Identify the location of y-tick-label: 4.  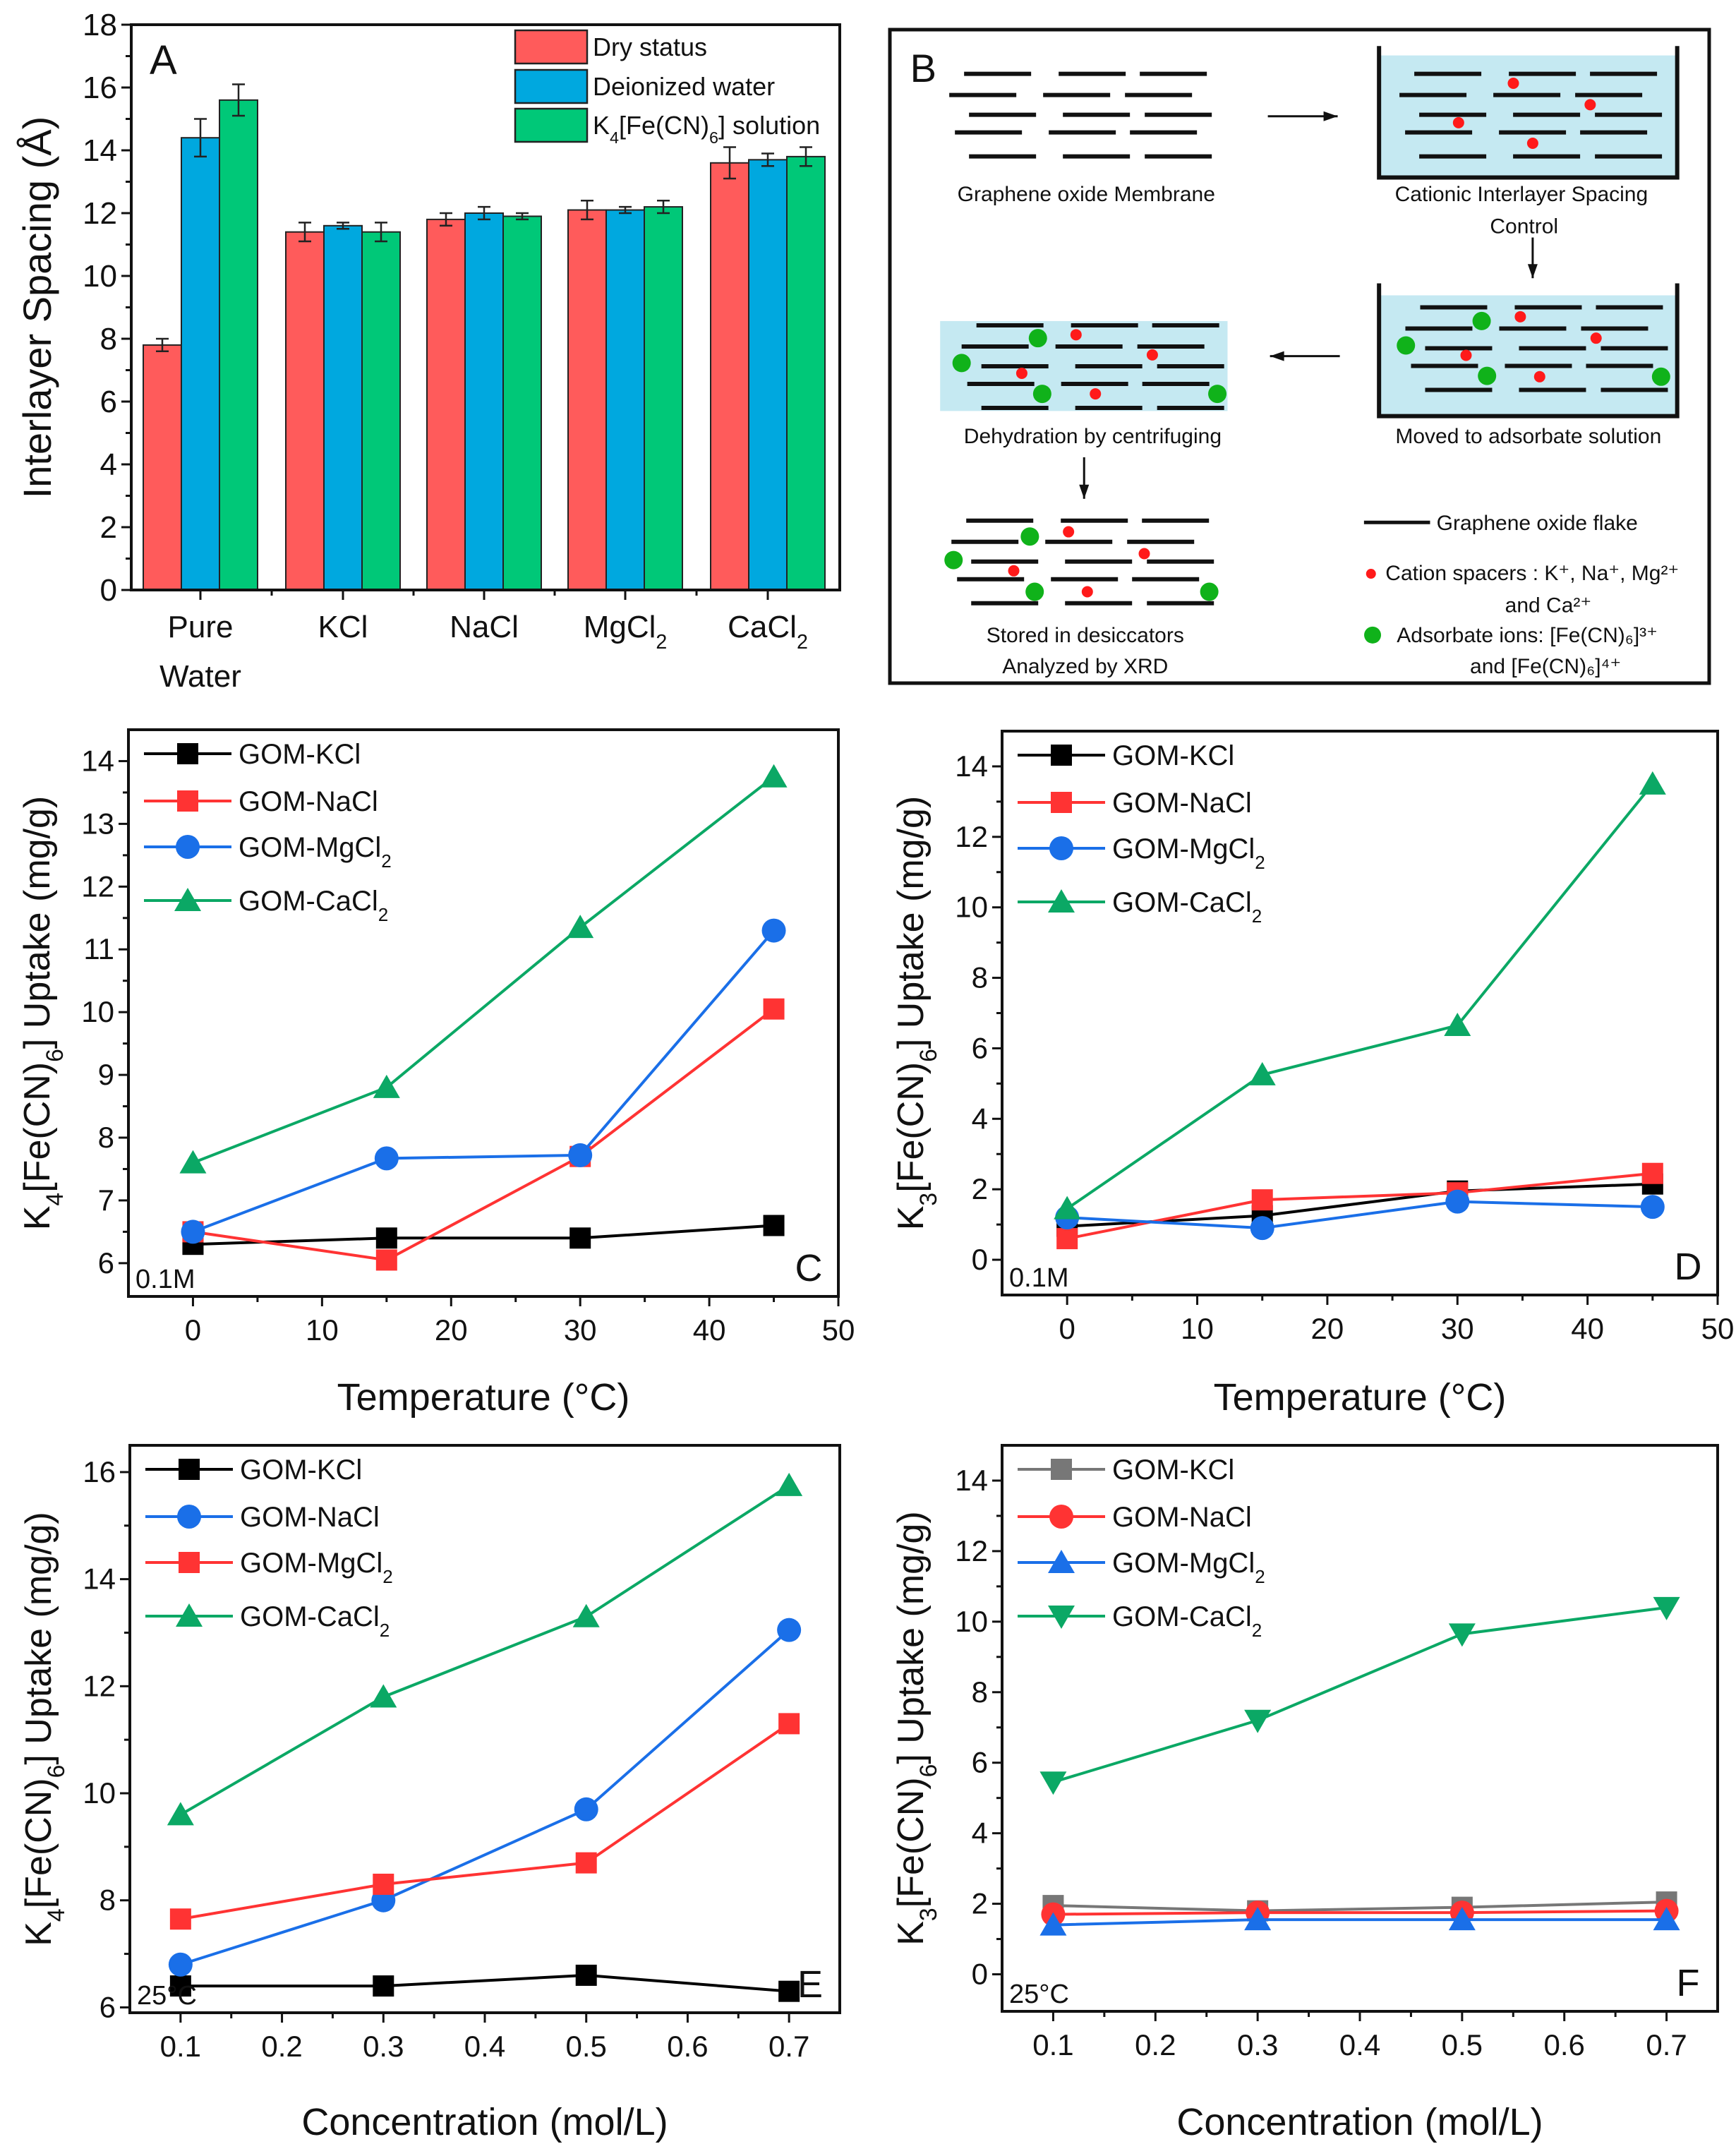
(108, 465).